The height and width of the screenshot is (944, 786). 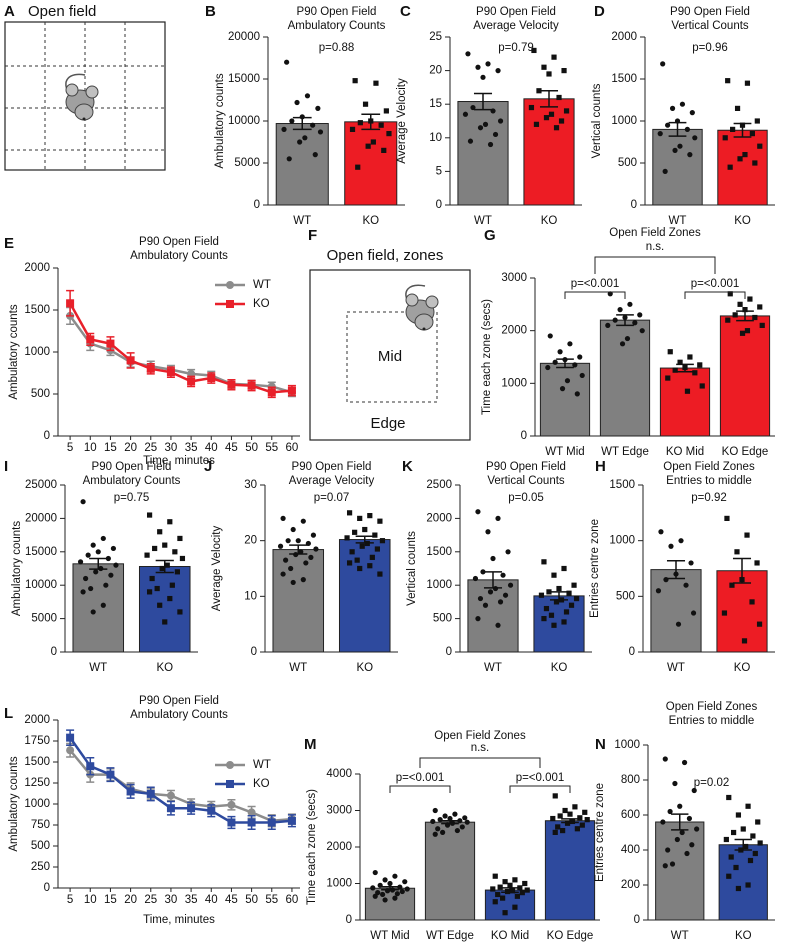 I want to click on y-axis-label: Time each zone (secs), so click(x=312, y=847).